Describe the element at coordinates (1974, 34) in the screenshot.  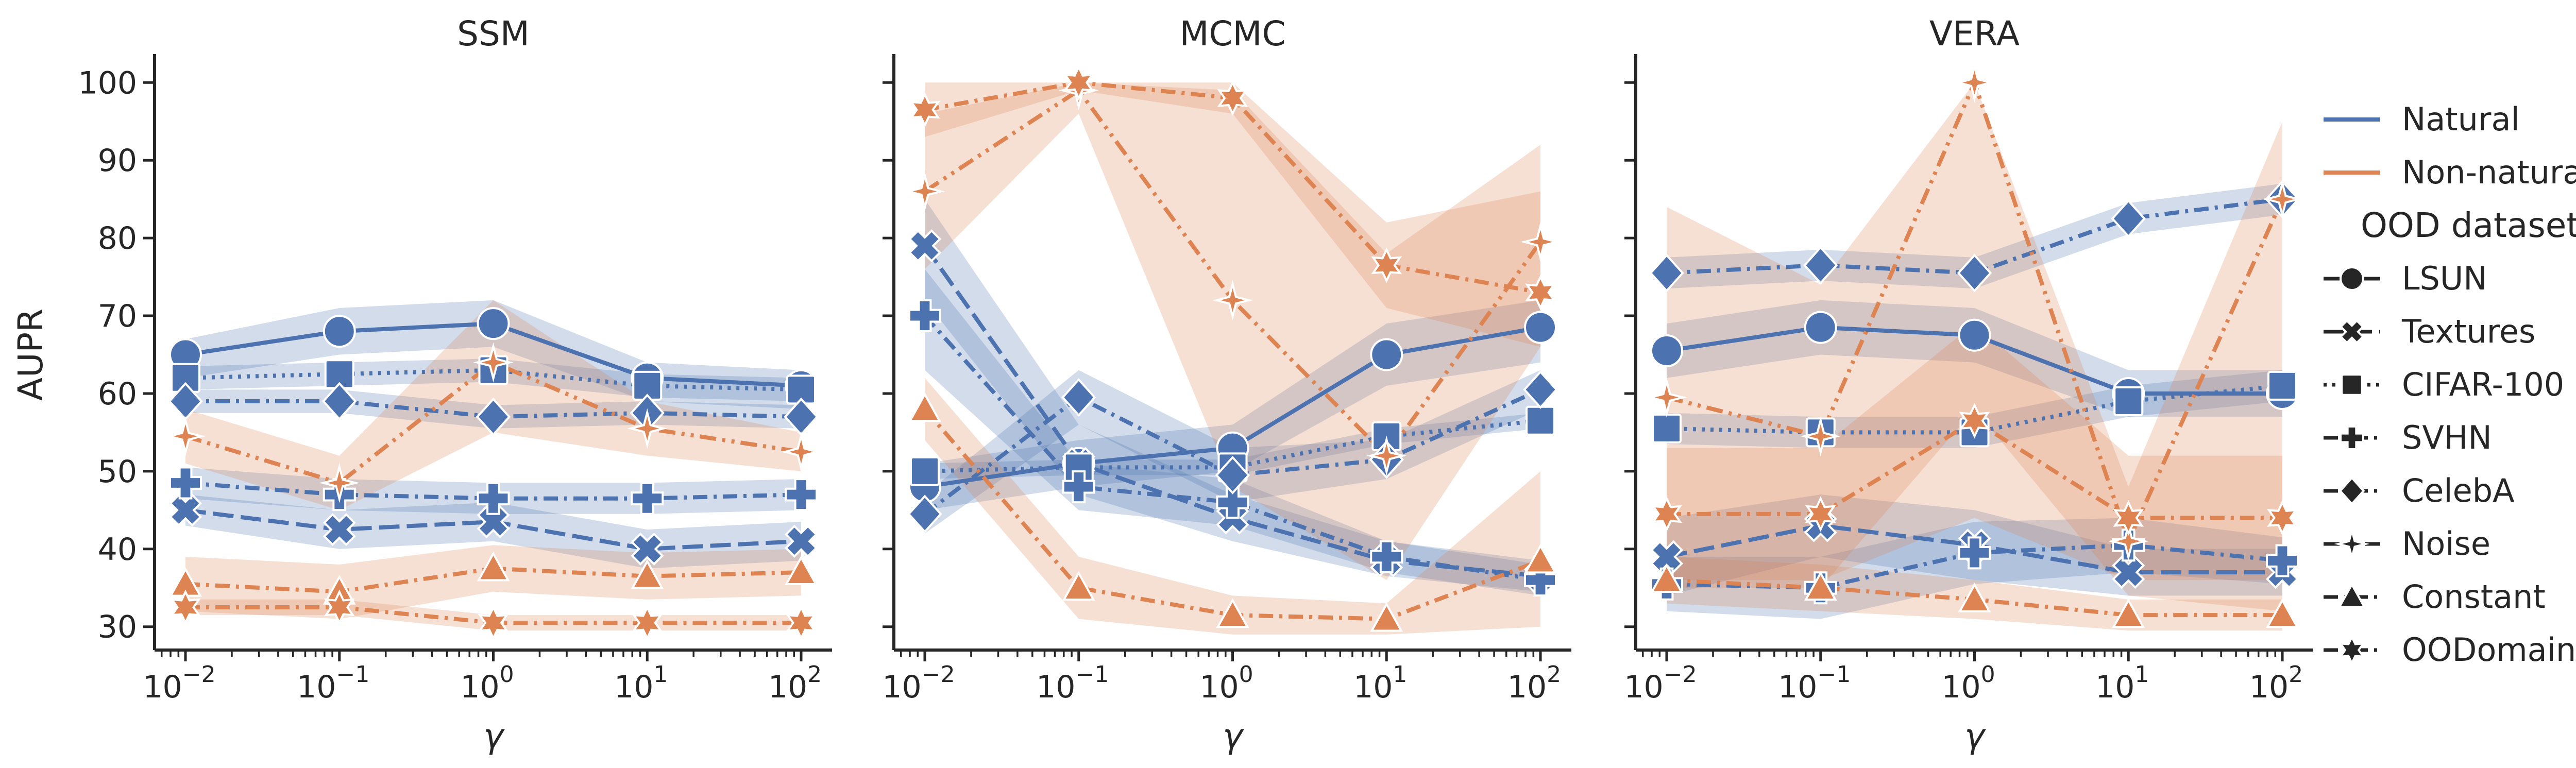
I see `panel-title: VERA` at that location.